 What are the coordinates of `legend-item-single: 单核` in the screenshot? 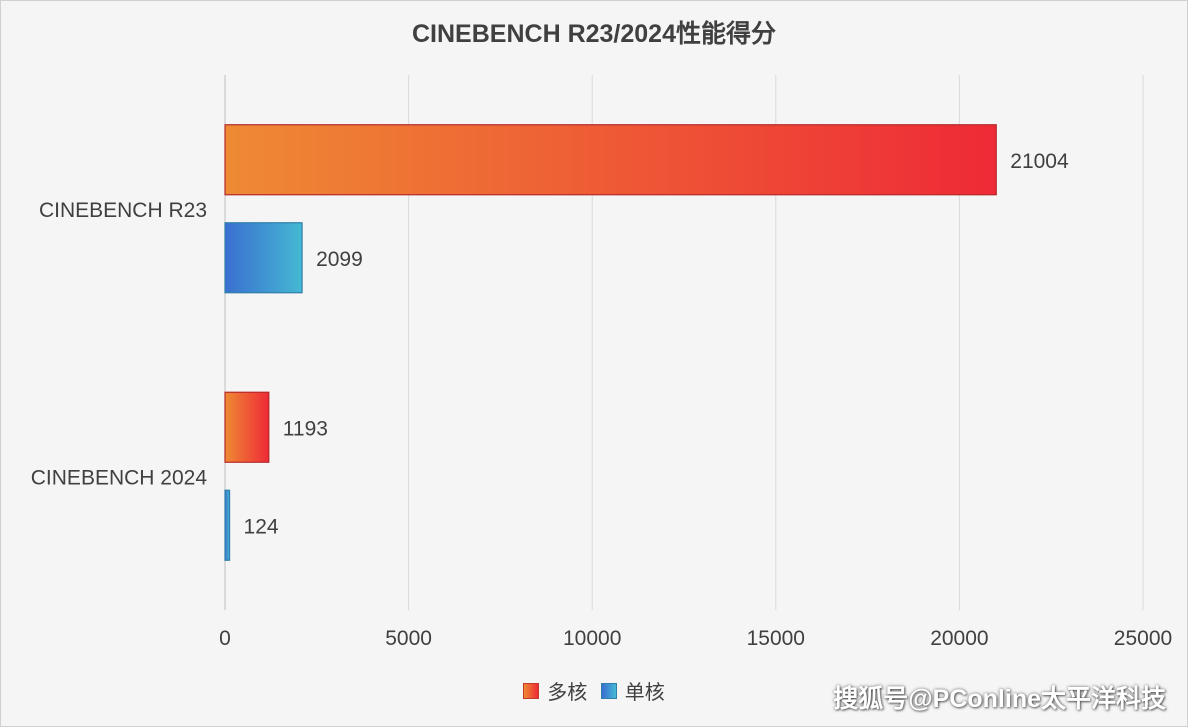 It's located at (632, 690).